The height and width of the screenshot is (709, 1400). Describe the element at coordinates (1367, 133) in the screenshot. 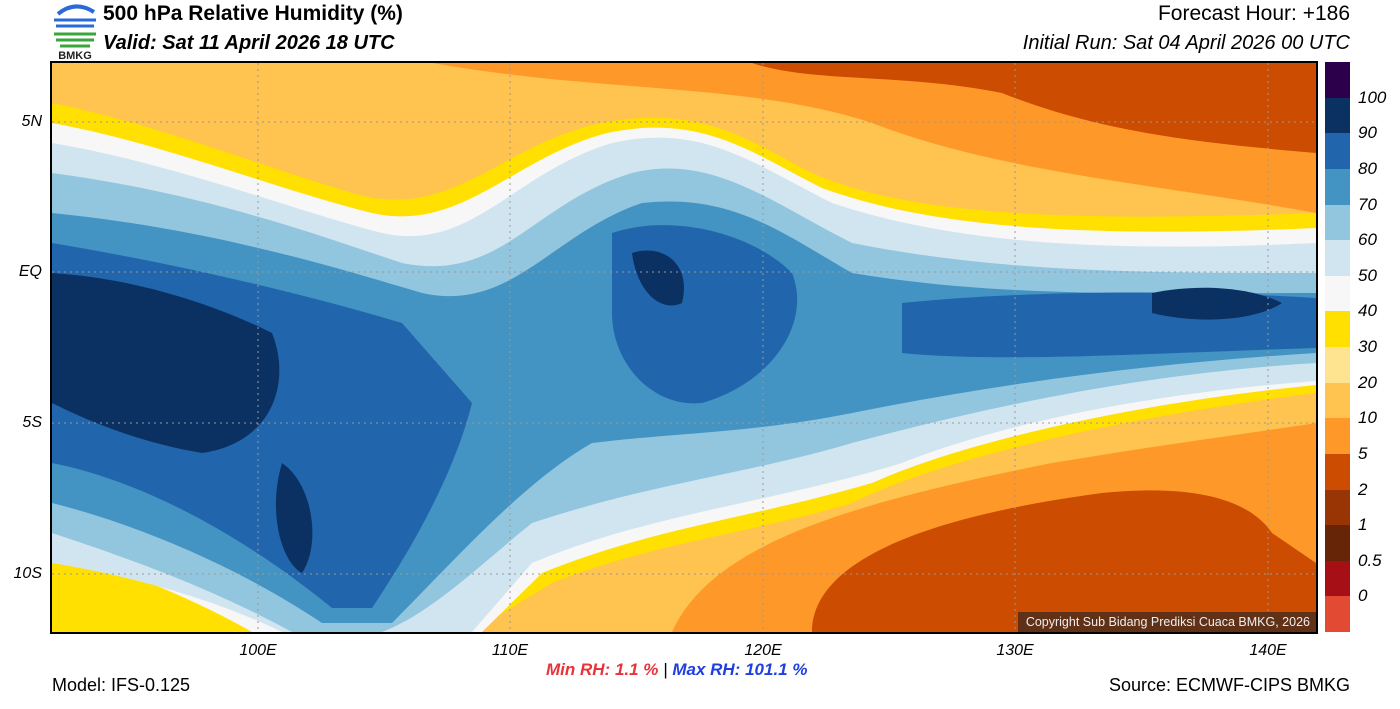

I see `colorbar-label: 90` at that location.